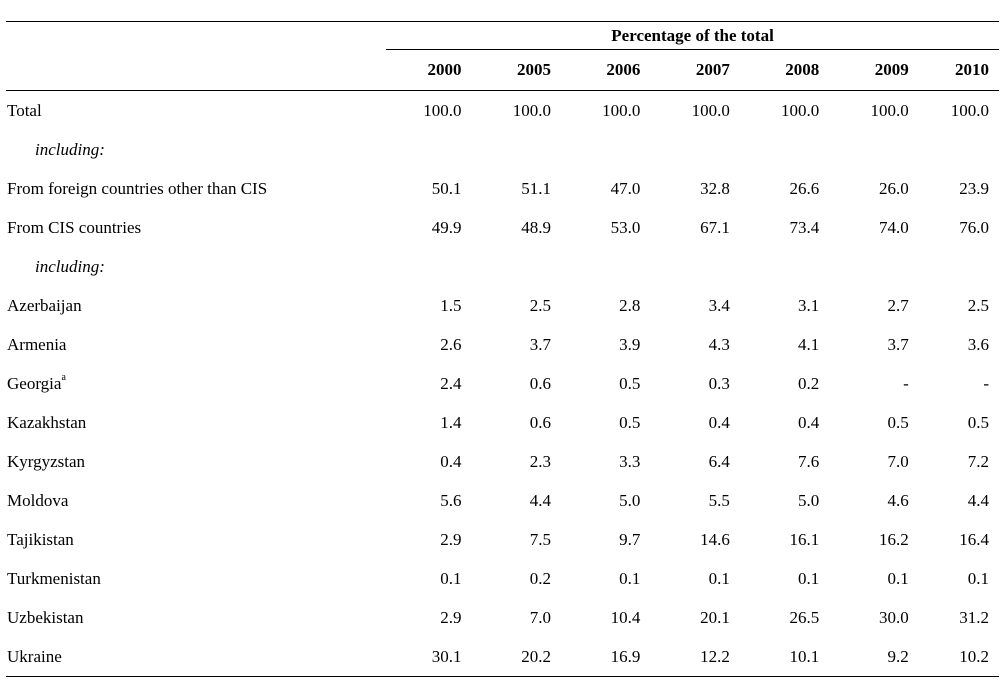 The image size is (1003, 686). I want to click on value-cell: 2.4, so click(451, 383).